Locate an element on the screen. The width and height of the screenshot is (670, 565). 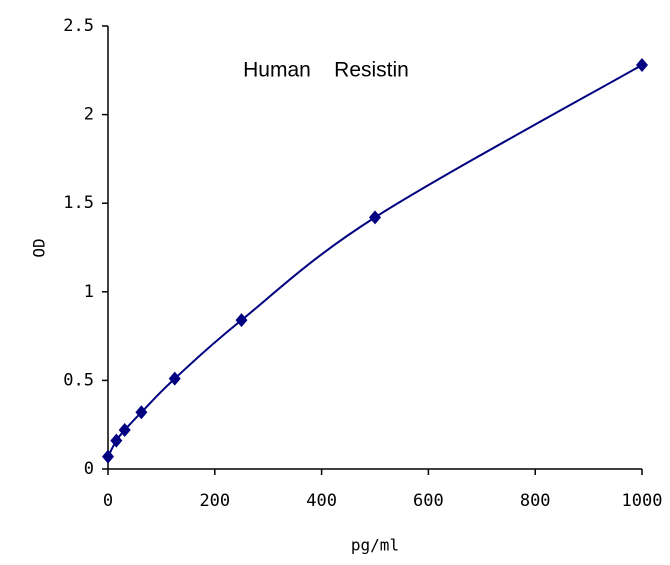
chart-title: Human Resistin is located at coordinates (326, 70).